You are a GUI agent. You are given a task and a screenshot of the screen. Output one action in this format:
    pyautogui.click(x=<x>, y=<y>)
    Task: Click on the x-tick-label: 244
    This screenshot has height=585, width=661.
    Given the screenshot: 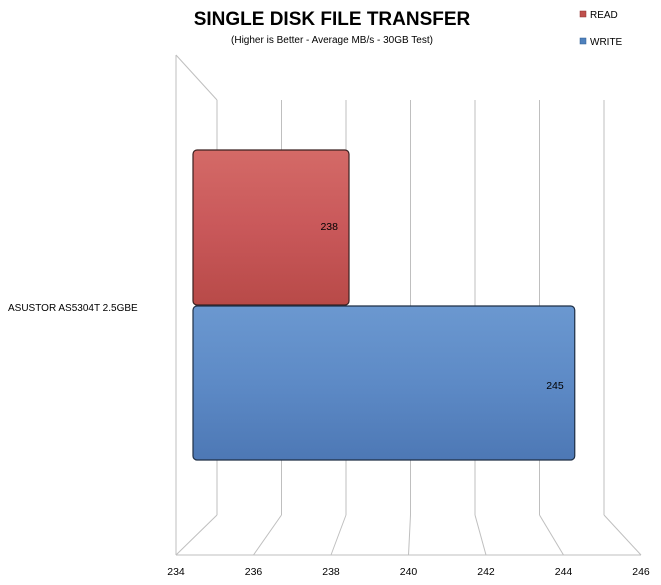 What is the action you would take?
    pyautogui.click(x=564, y=572)
    